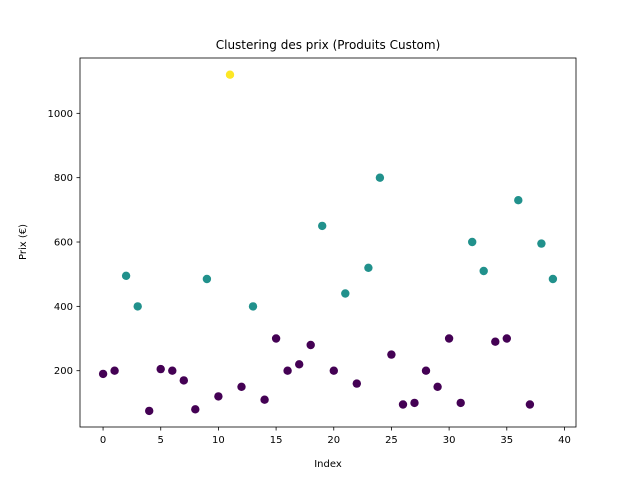 This screenshot has height=480, width=640. I want to click on y-axis-ticks: 200 400 600 800 1000, so click(64, 243).